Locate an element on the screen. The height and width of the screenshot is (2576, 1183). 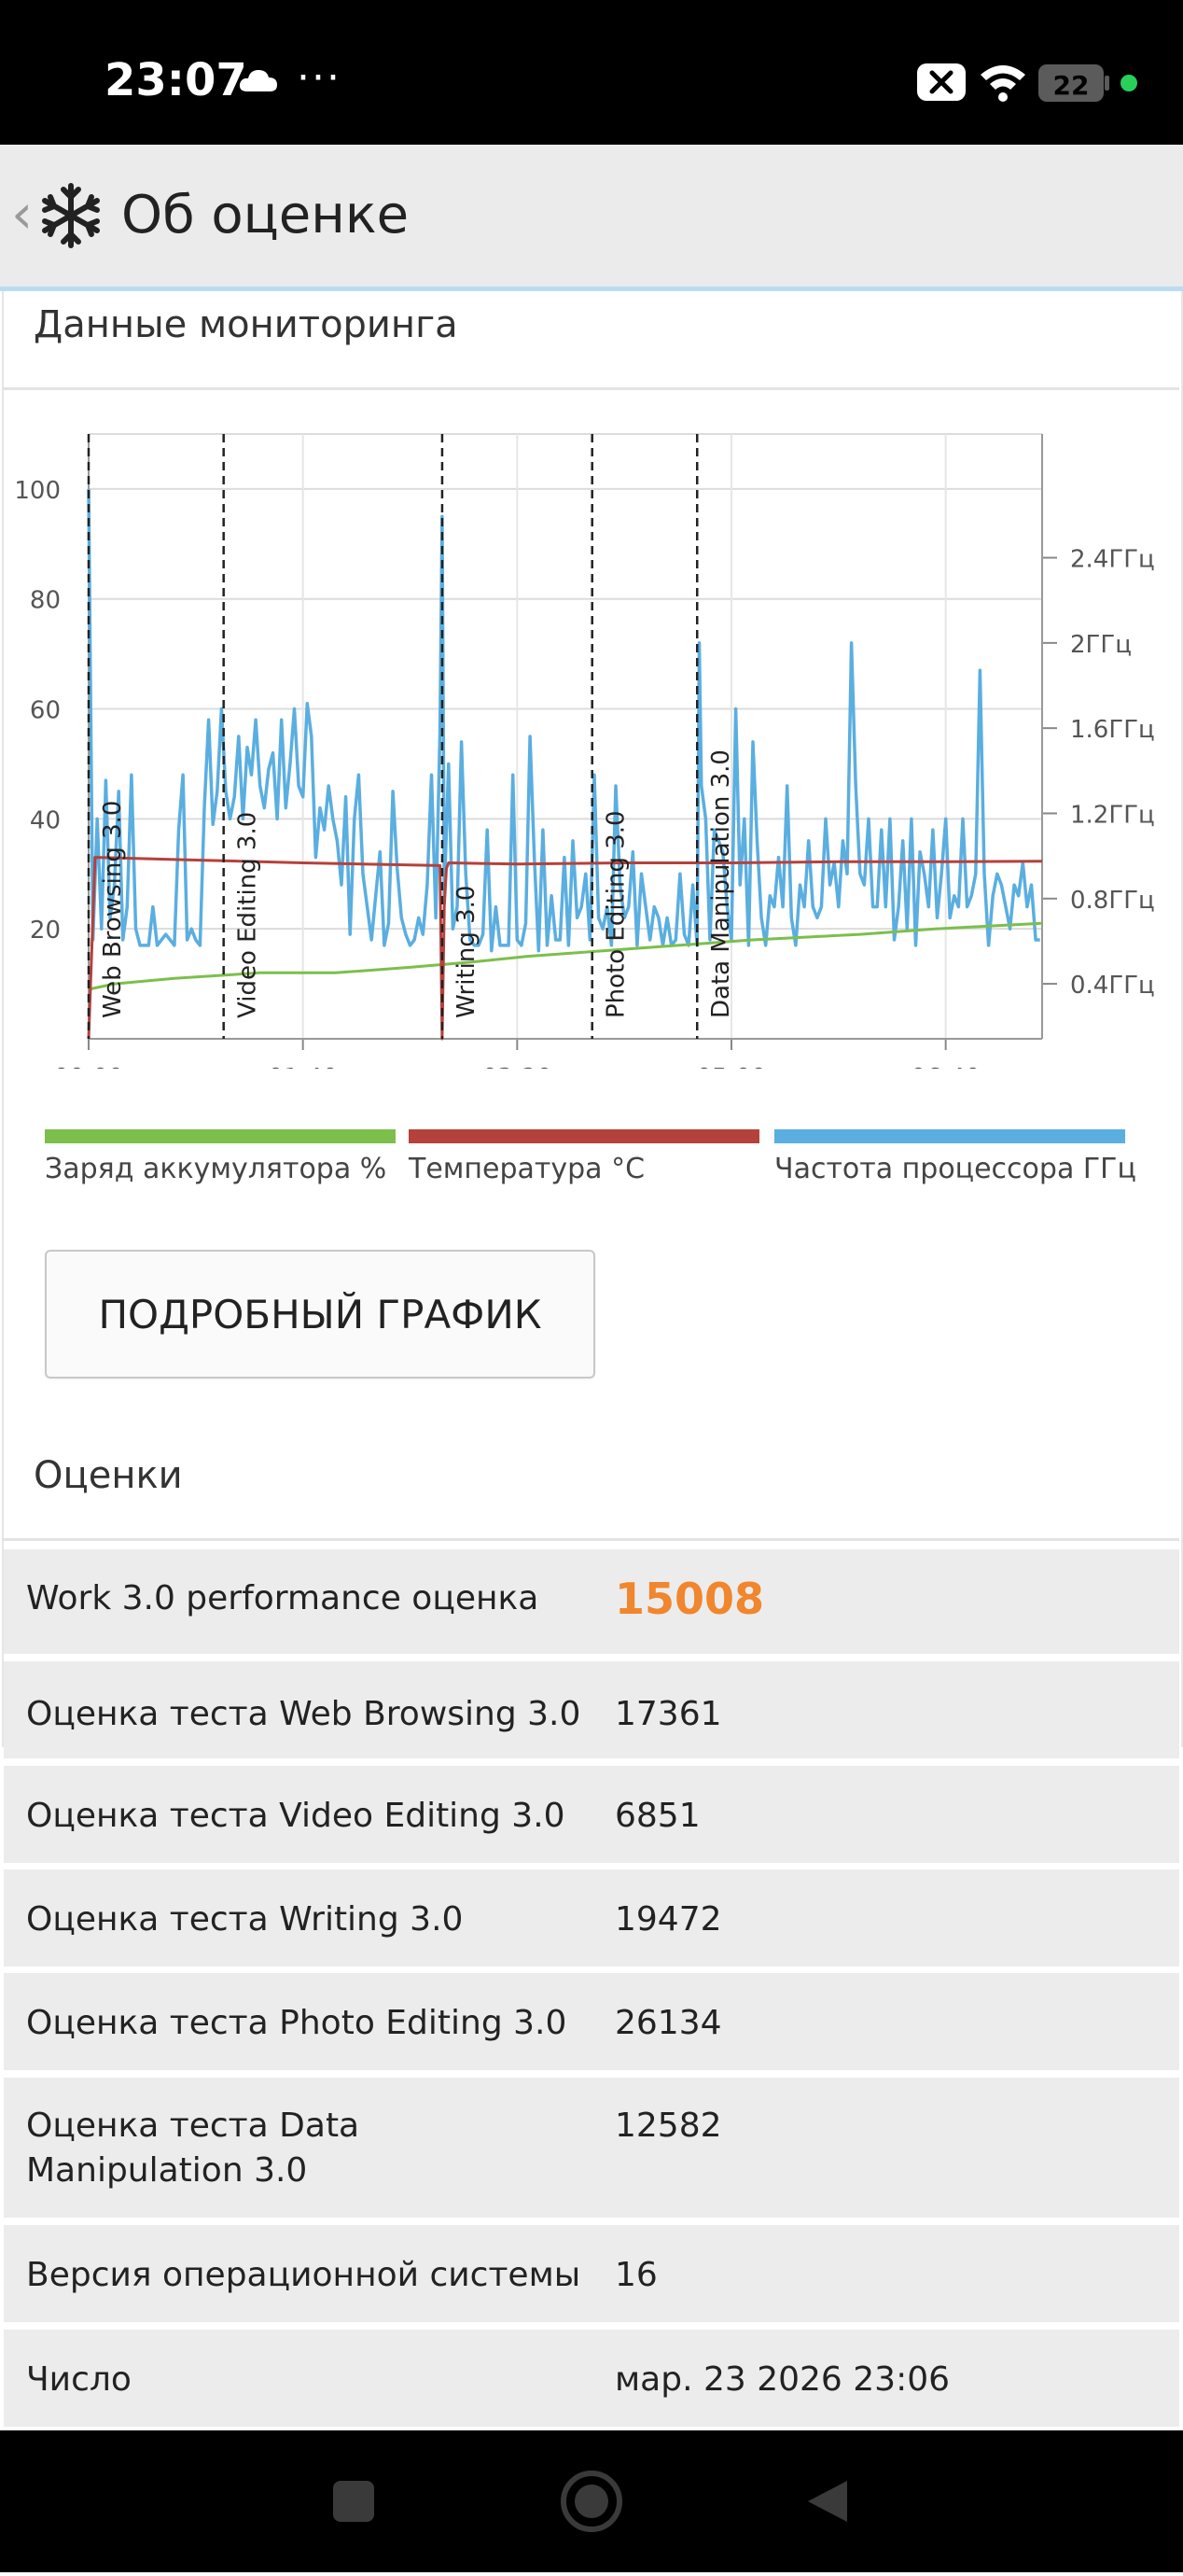
notification-x-icon is located at coordinates (941, 82).